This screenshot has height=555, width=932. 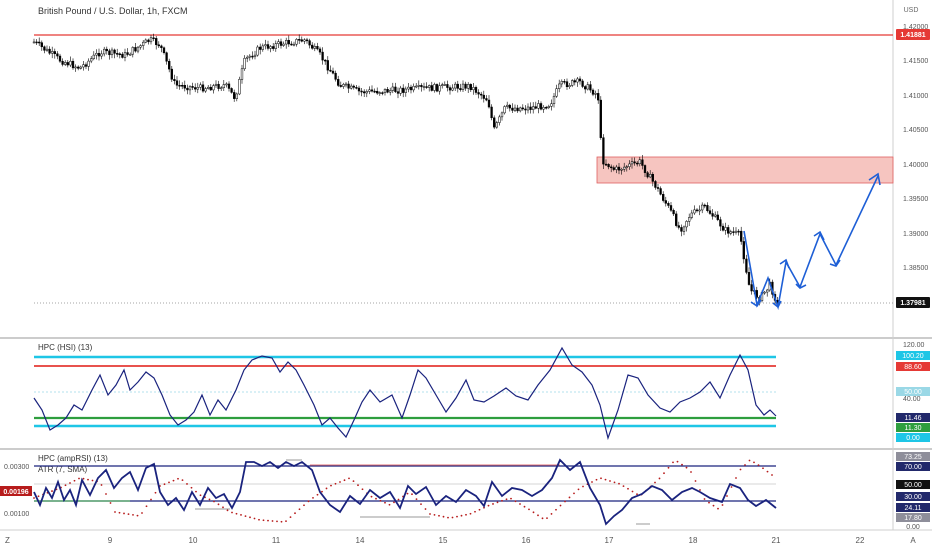 I want to click on supply-zone, so click(x=745, y=170).